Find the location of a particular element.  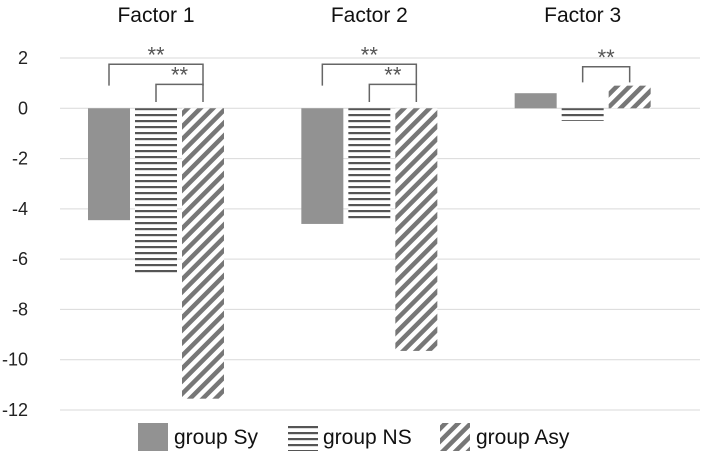

legend-label: group NS is located at coordinates (367, 437).